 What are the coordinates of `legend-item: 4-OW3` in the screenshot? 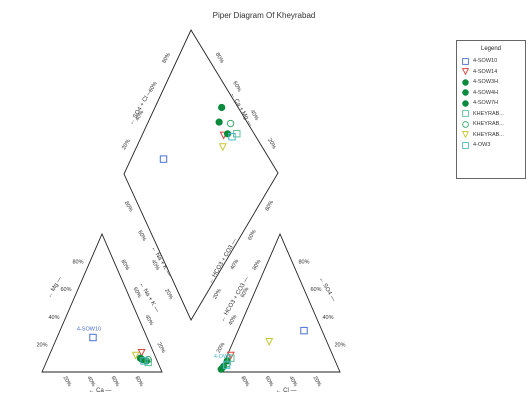 It's located at (491, 145).